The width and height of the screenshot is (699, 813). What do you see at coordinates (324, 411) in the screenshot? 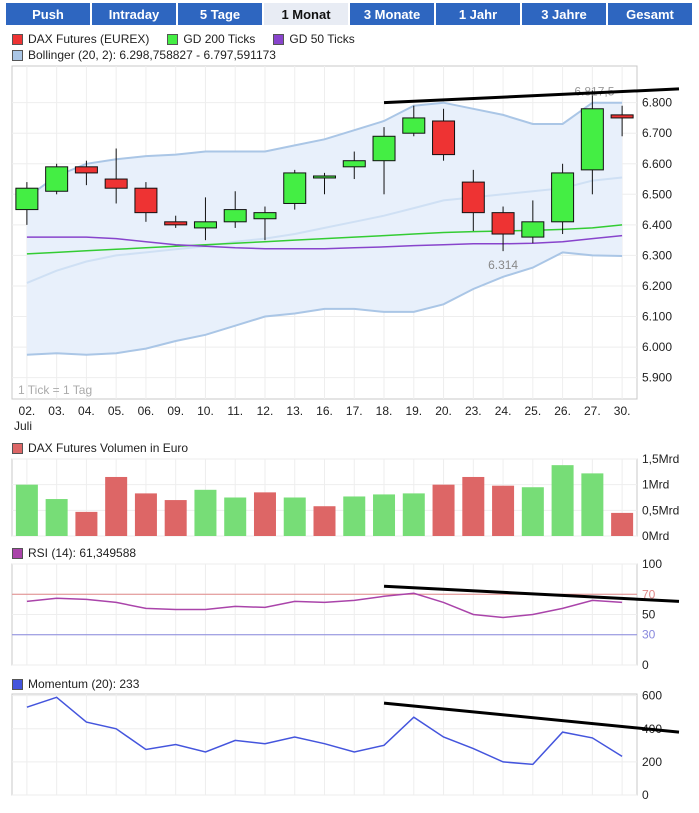
I see `x-tick-label: 16.` at bounding box center [324, 411].